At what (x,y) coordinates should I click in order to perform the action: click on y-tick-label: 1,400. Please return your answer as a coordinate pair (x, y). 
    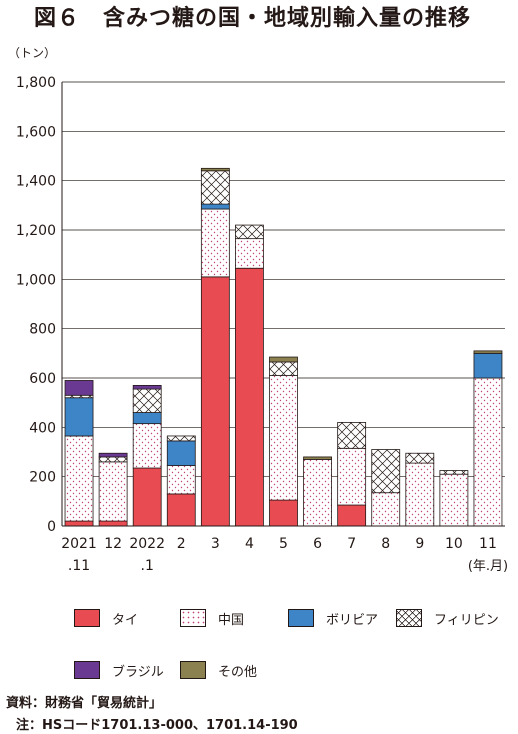
    Looking at the image, I should click on (36, 182).